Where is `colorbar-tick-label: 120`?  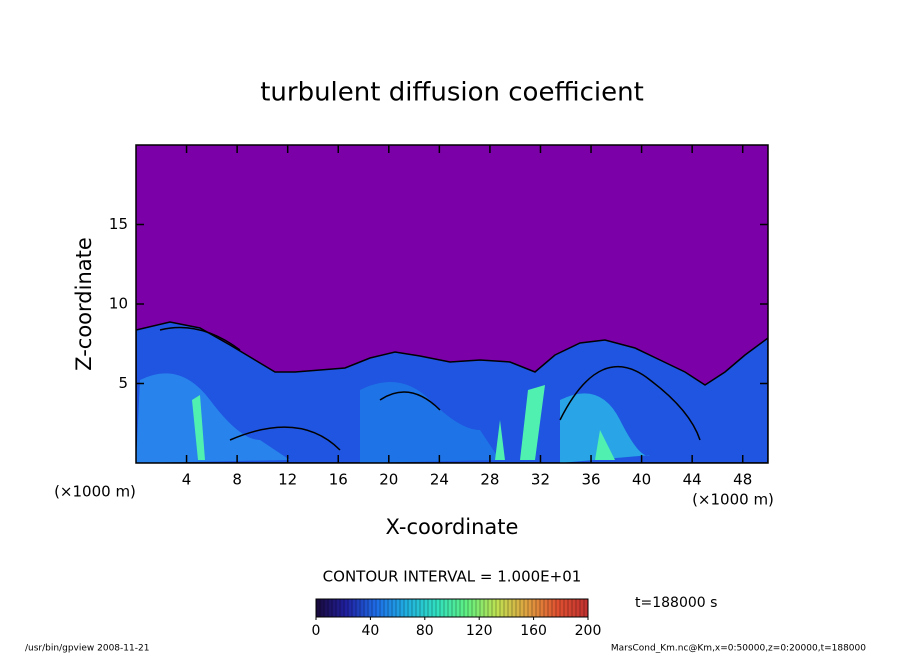
colorbar-tick-label: 120 is located at coordinates (479, 631).